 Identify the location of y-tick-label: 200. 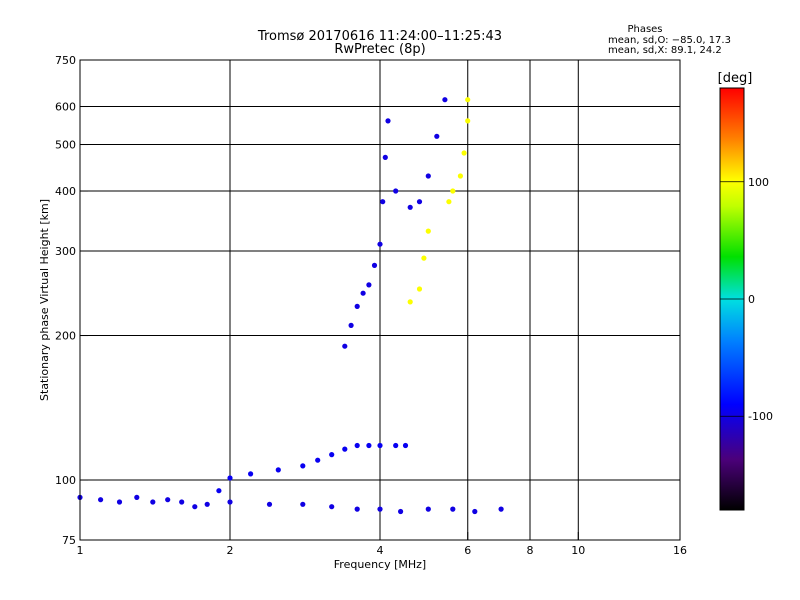
(65, 336).